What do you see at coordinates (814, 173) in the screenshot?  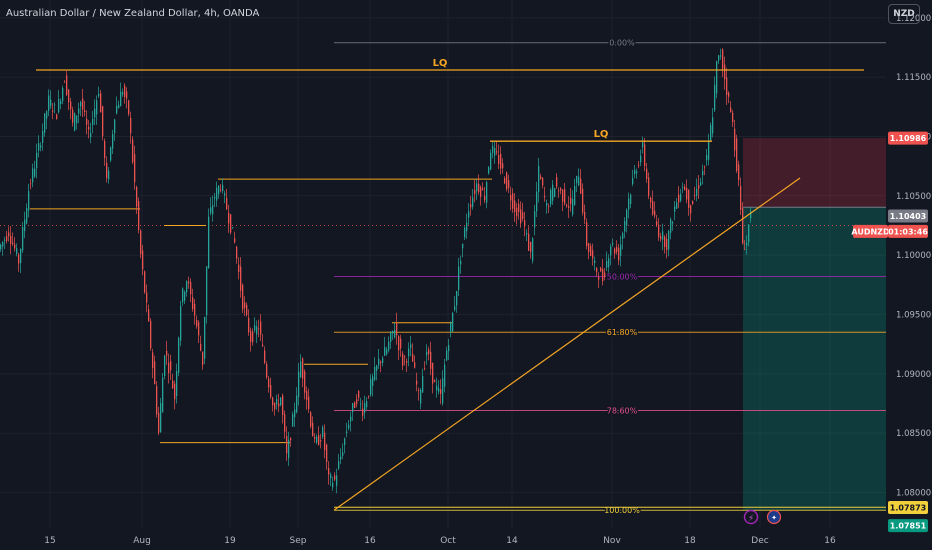 I see `stop-loss-zone` at bounding box center [814, 173].